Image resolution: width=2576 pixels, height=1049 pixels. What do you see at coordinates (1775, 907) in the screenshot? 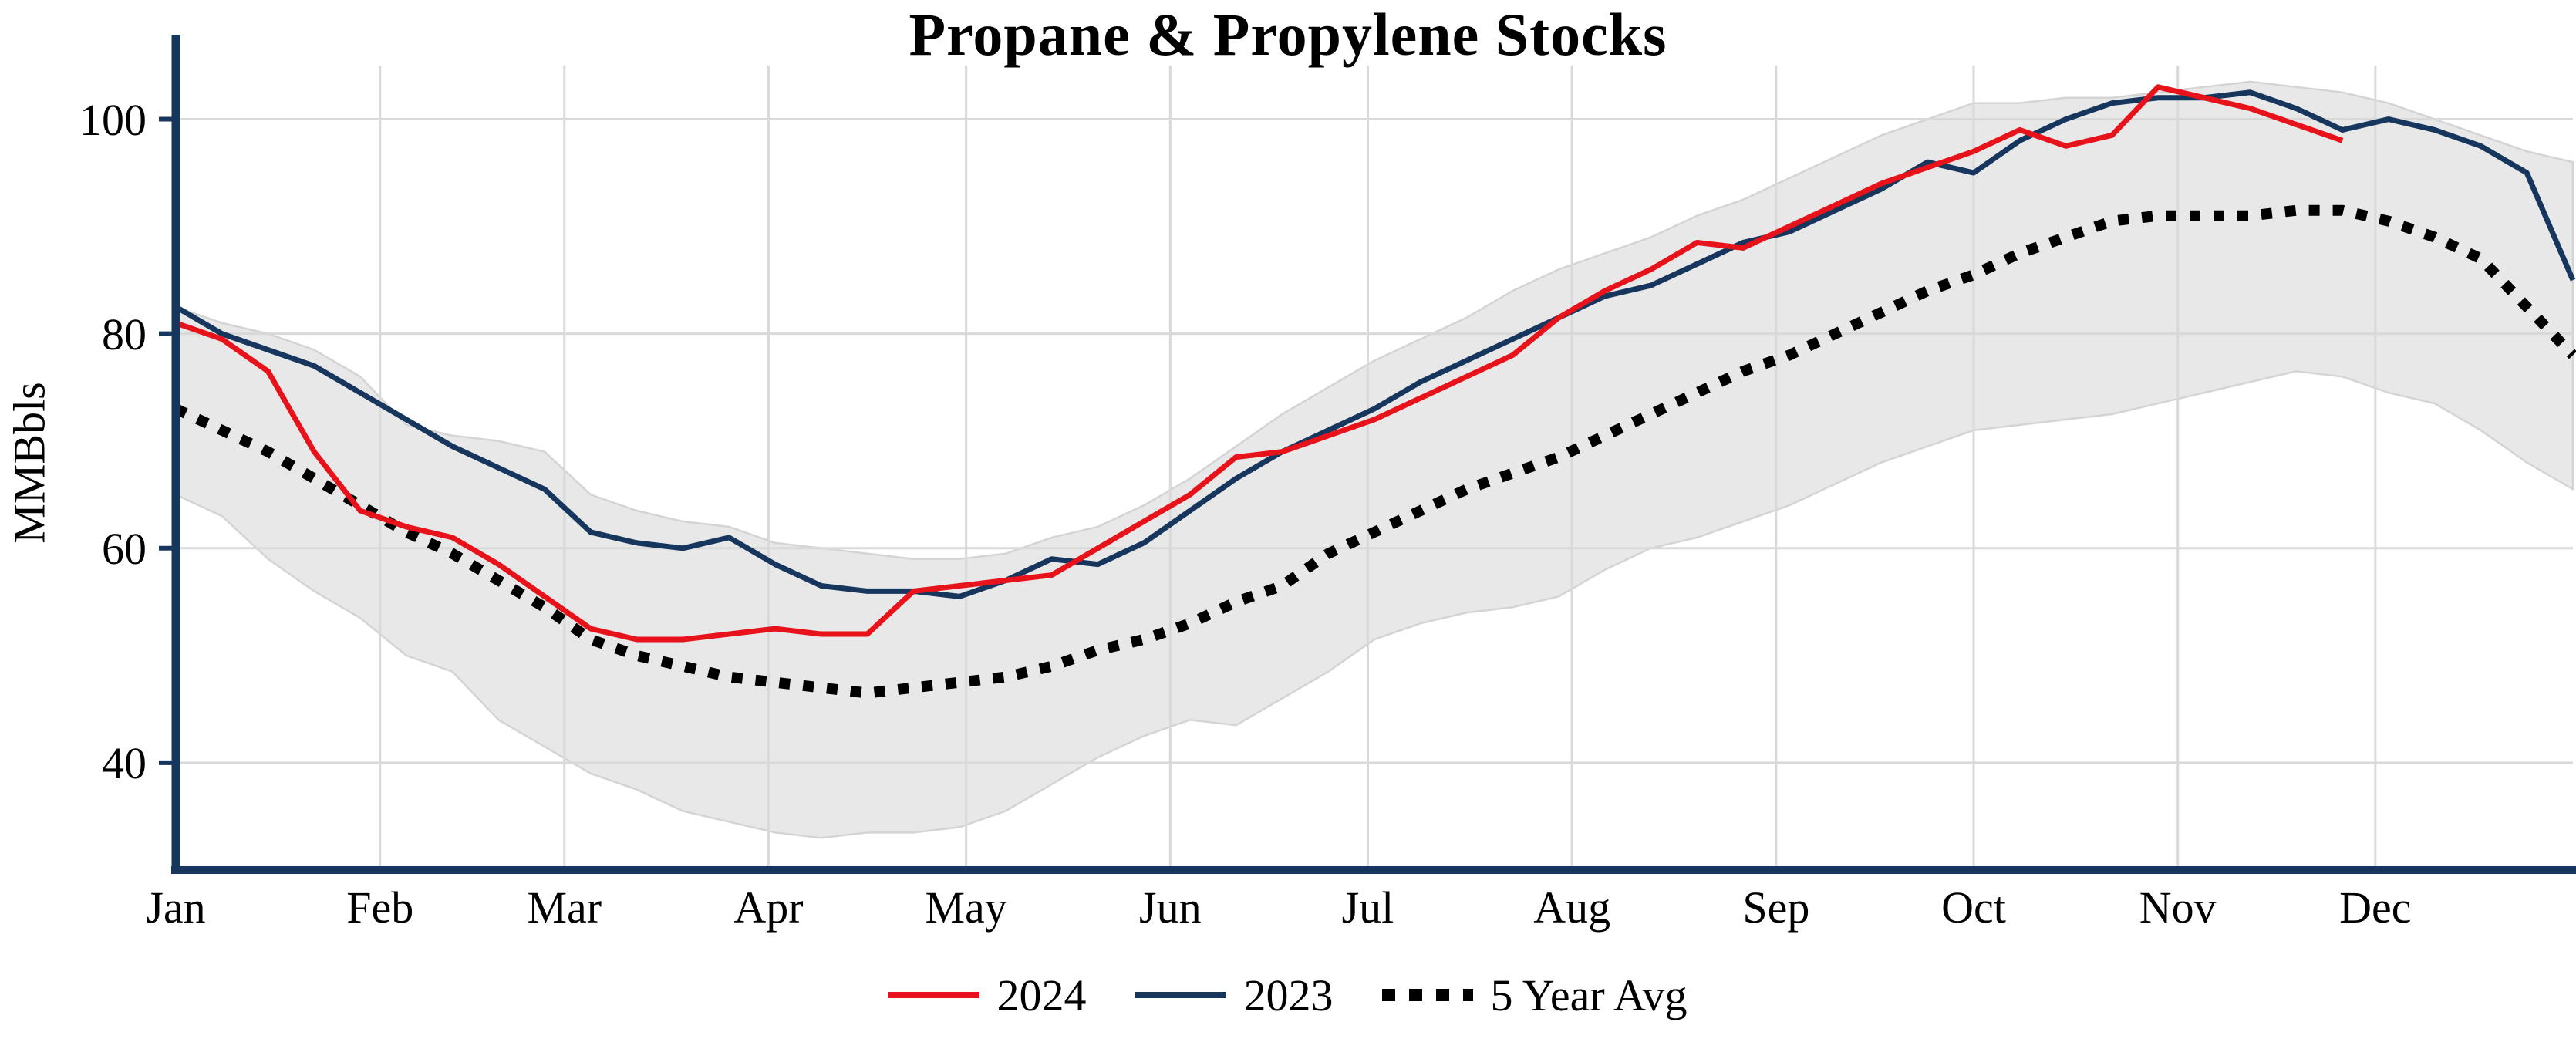
I see `x-tick-label-sep: Sep` at bounding box center [1775, 907].